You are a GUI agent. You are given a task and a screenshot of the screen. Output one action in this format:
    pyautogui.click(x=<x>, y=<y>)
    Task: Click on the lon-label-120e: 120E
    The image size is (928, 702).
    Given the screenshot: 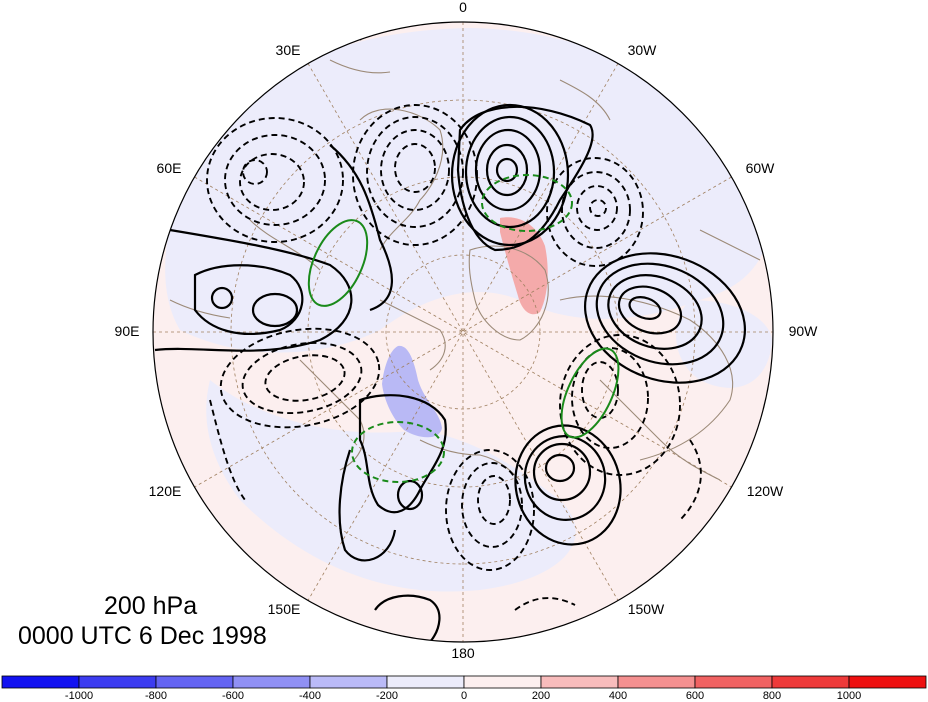 What is the action you would take?
    pyautogui.click(x=165, y=491)
    